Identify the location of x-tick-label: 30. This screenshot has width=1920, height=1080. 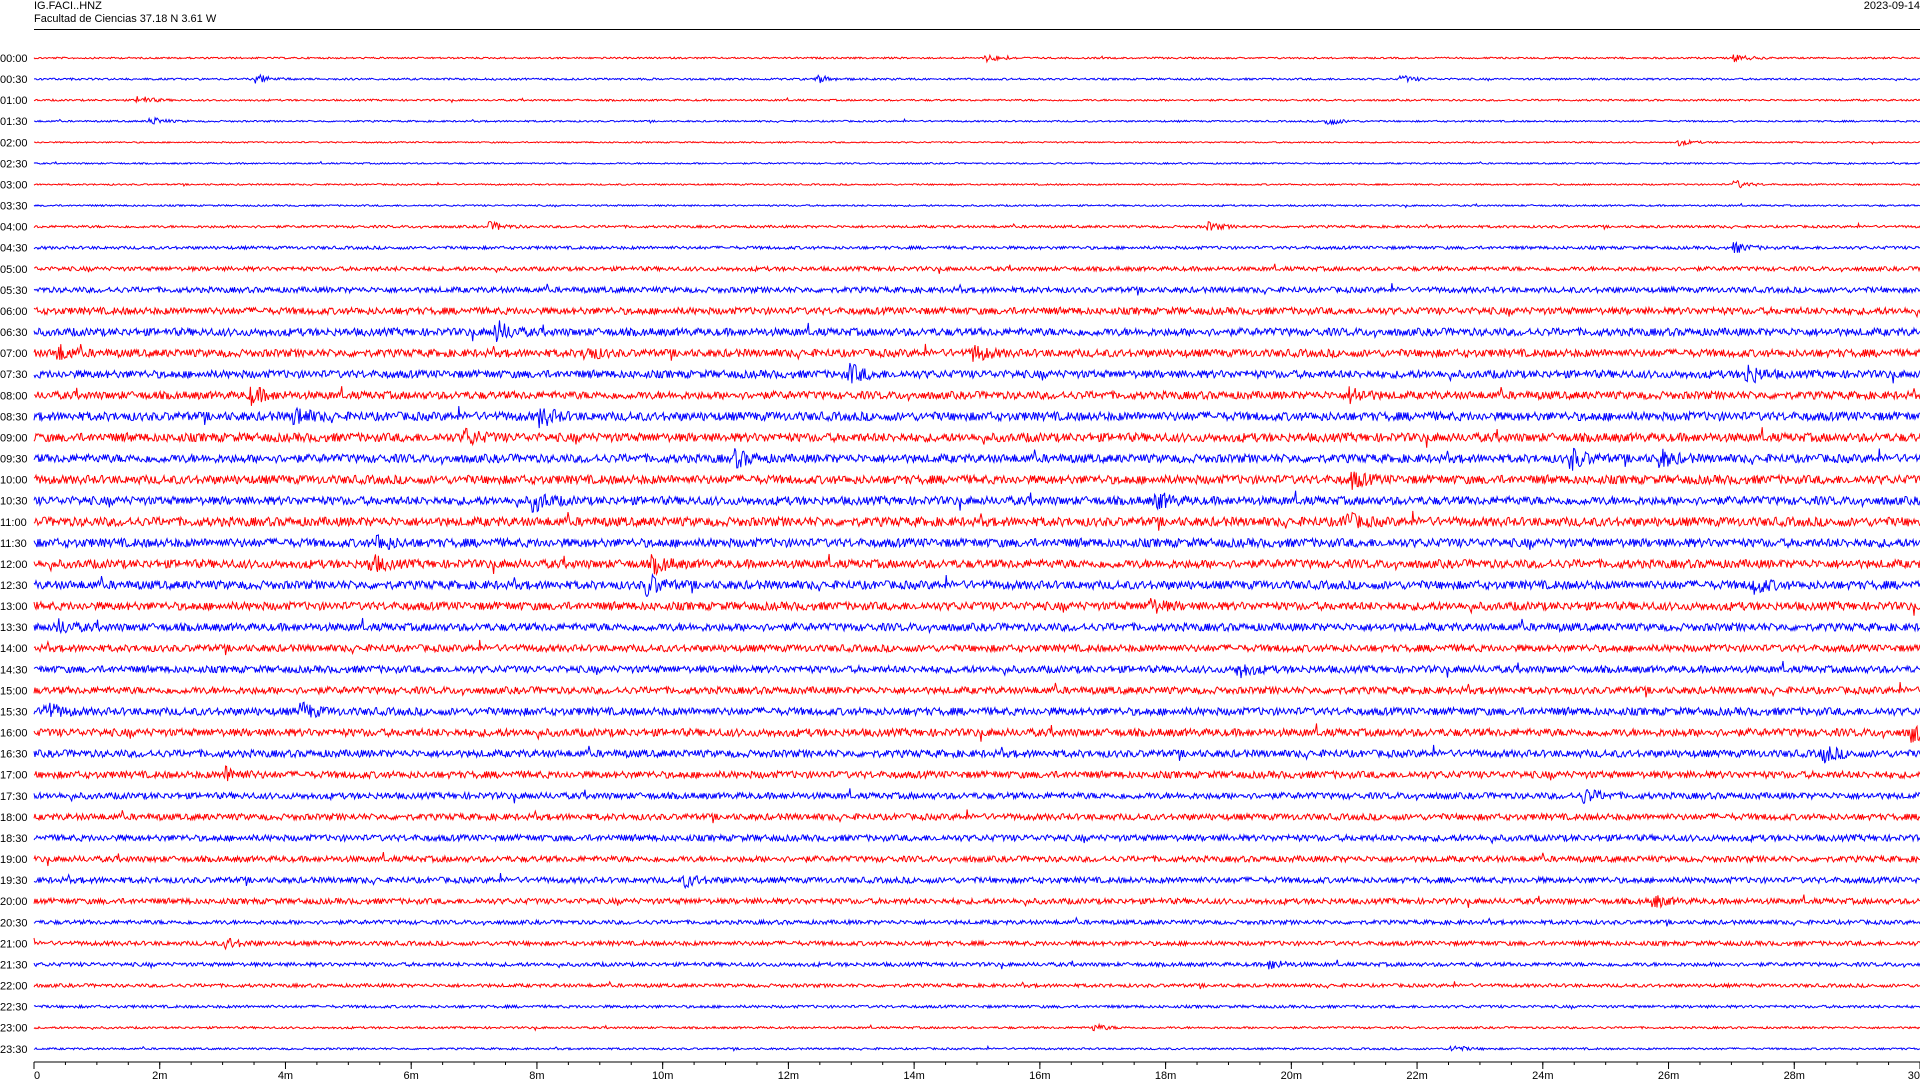
(1914, 1075).